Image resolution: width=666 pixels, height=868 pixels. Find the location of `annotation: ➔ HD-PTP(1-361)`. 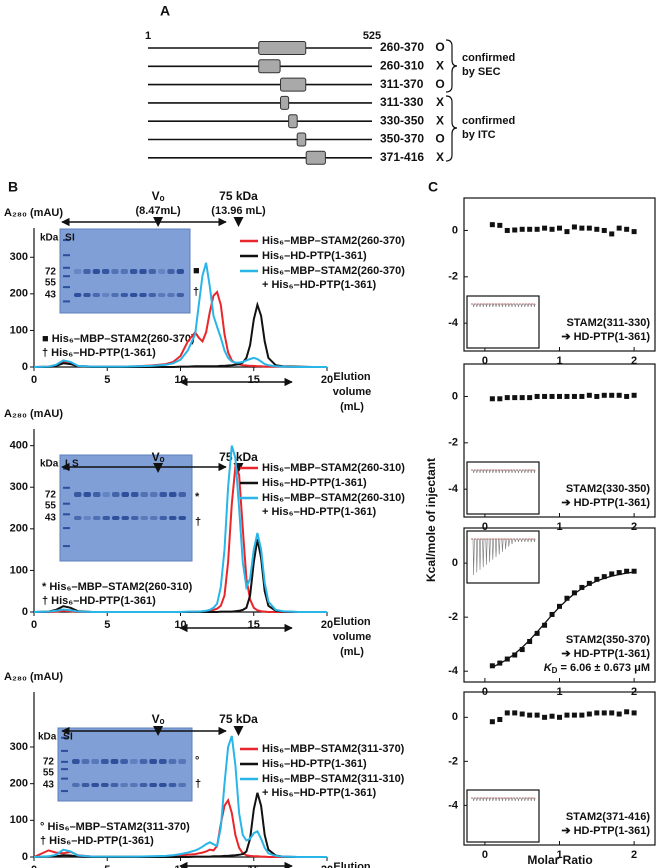

annotation: ➔ HD-PTP(1-361) is located at coordinates (605, 654).